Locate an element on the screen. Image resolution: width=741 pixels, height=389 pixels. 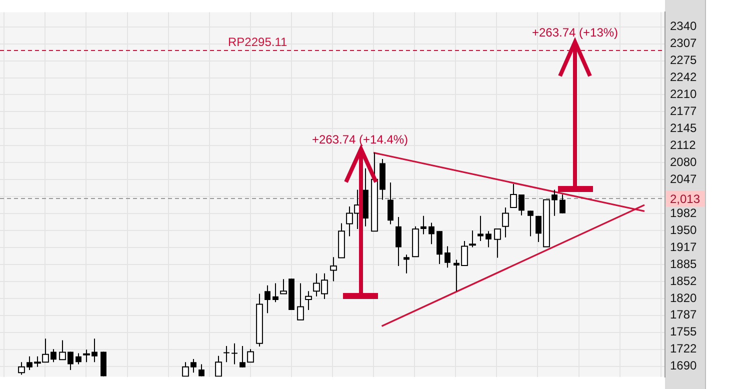
y-tick-label: 1722 is located at coordinates (684, 349).